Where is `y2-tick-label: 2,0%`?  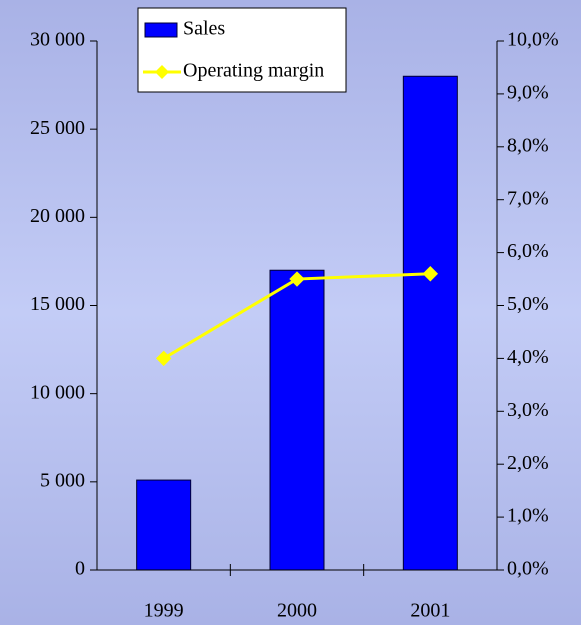 y2-tick-label: 2,0% is located at coordinates (528, 463).